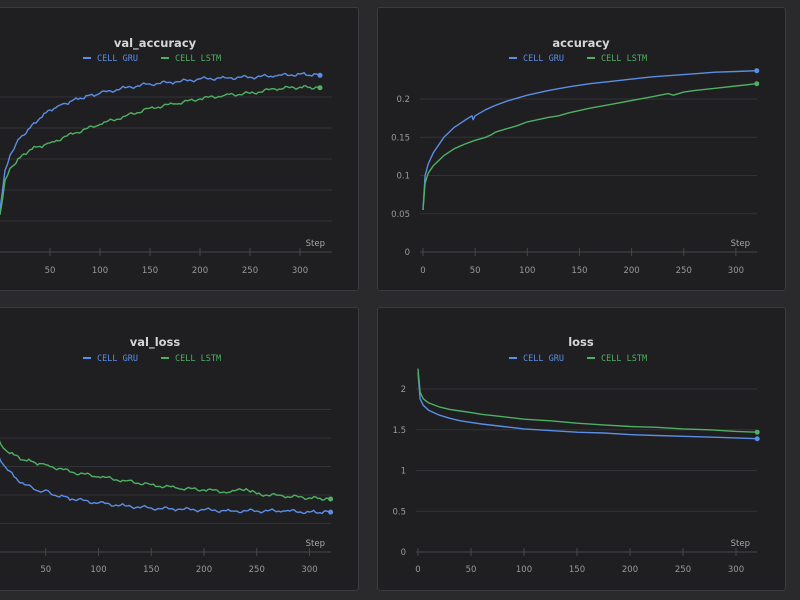 The height and width of the screenshot is (600, 800). Describe the element at coordinates (399, 512) in the screenshot. I see `y-tick-label: 0.5` at that location.